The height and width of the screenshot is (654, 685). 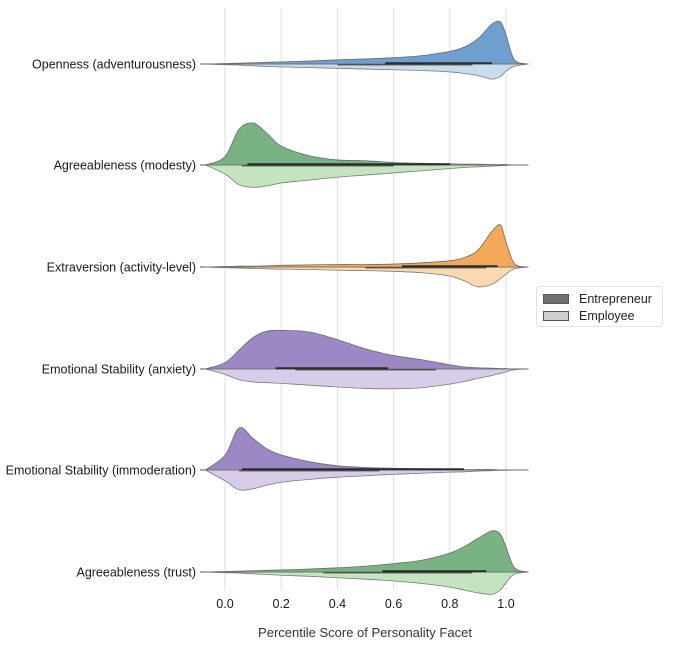 What do you see at coordinates (337, 604) in the screenshot?
I see `x-tick-label: 0.4` at bounding box center [337, 604].